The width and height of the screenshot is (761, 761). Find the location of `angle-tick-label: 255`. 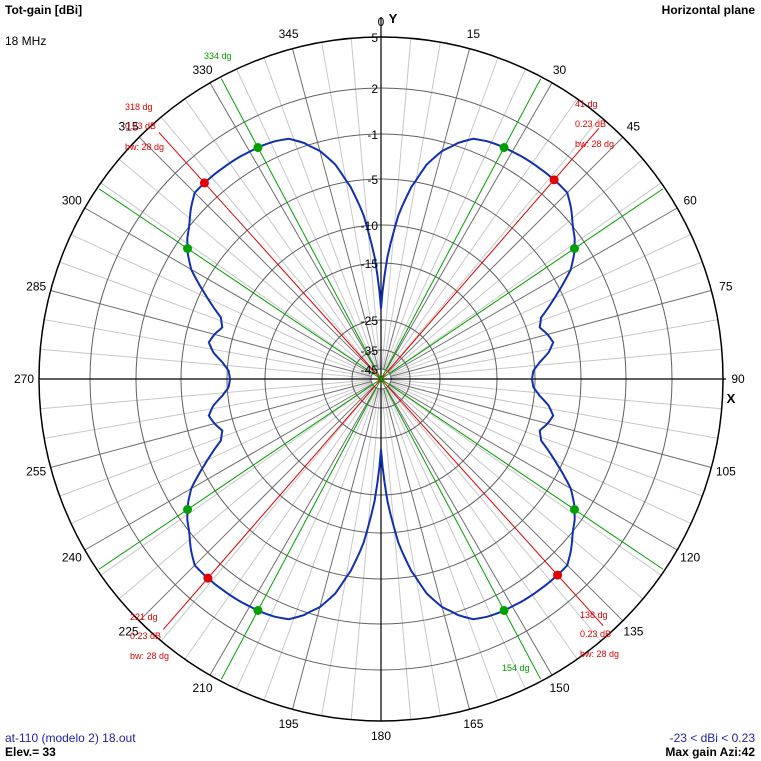

angle-tick-label: 255 is located at coordinates (36, 471).